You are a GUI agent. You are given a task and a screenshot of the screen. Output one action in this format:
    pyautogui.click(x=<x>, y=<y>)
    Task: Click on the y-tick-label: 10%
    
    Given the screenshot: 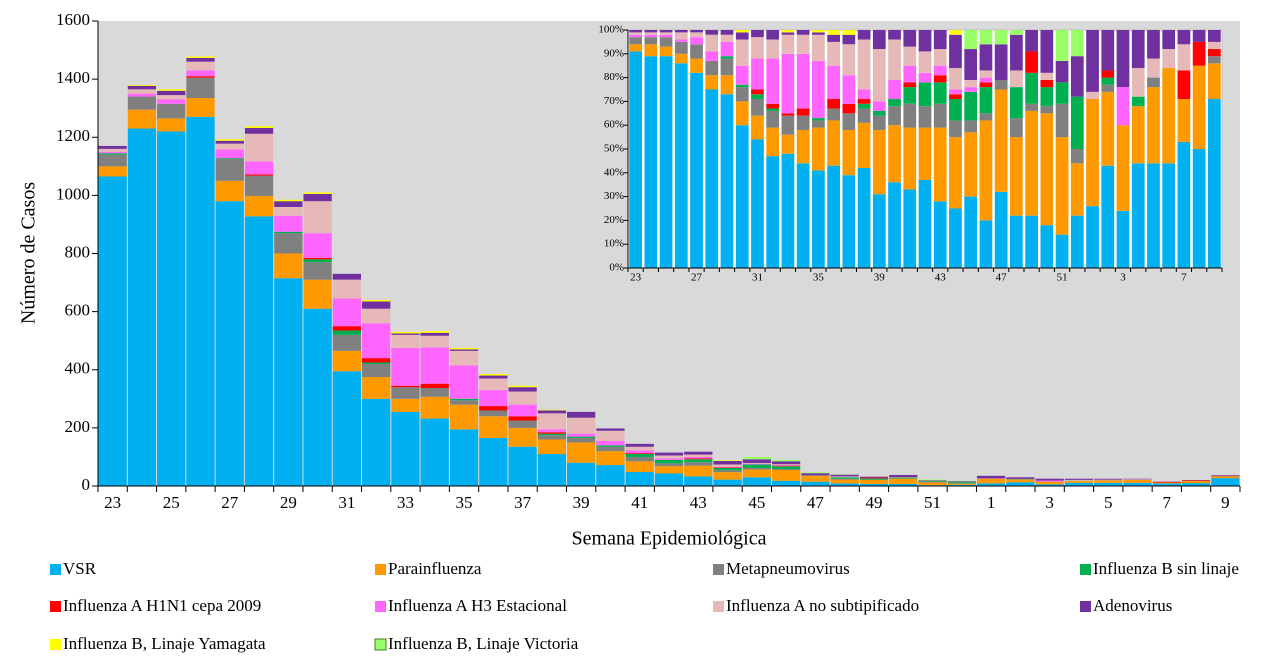 What is the action you would take?
    pyautogui.click(x=614, y=244)
    